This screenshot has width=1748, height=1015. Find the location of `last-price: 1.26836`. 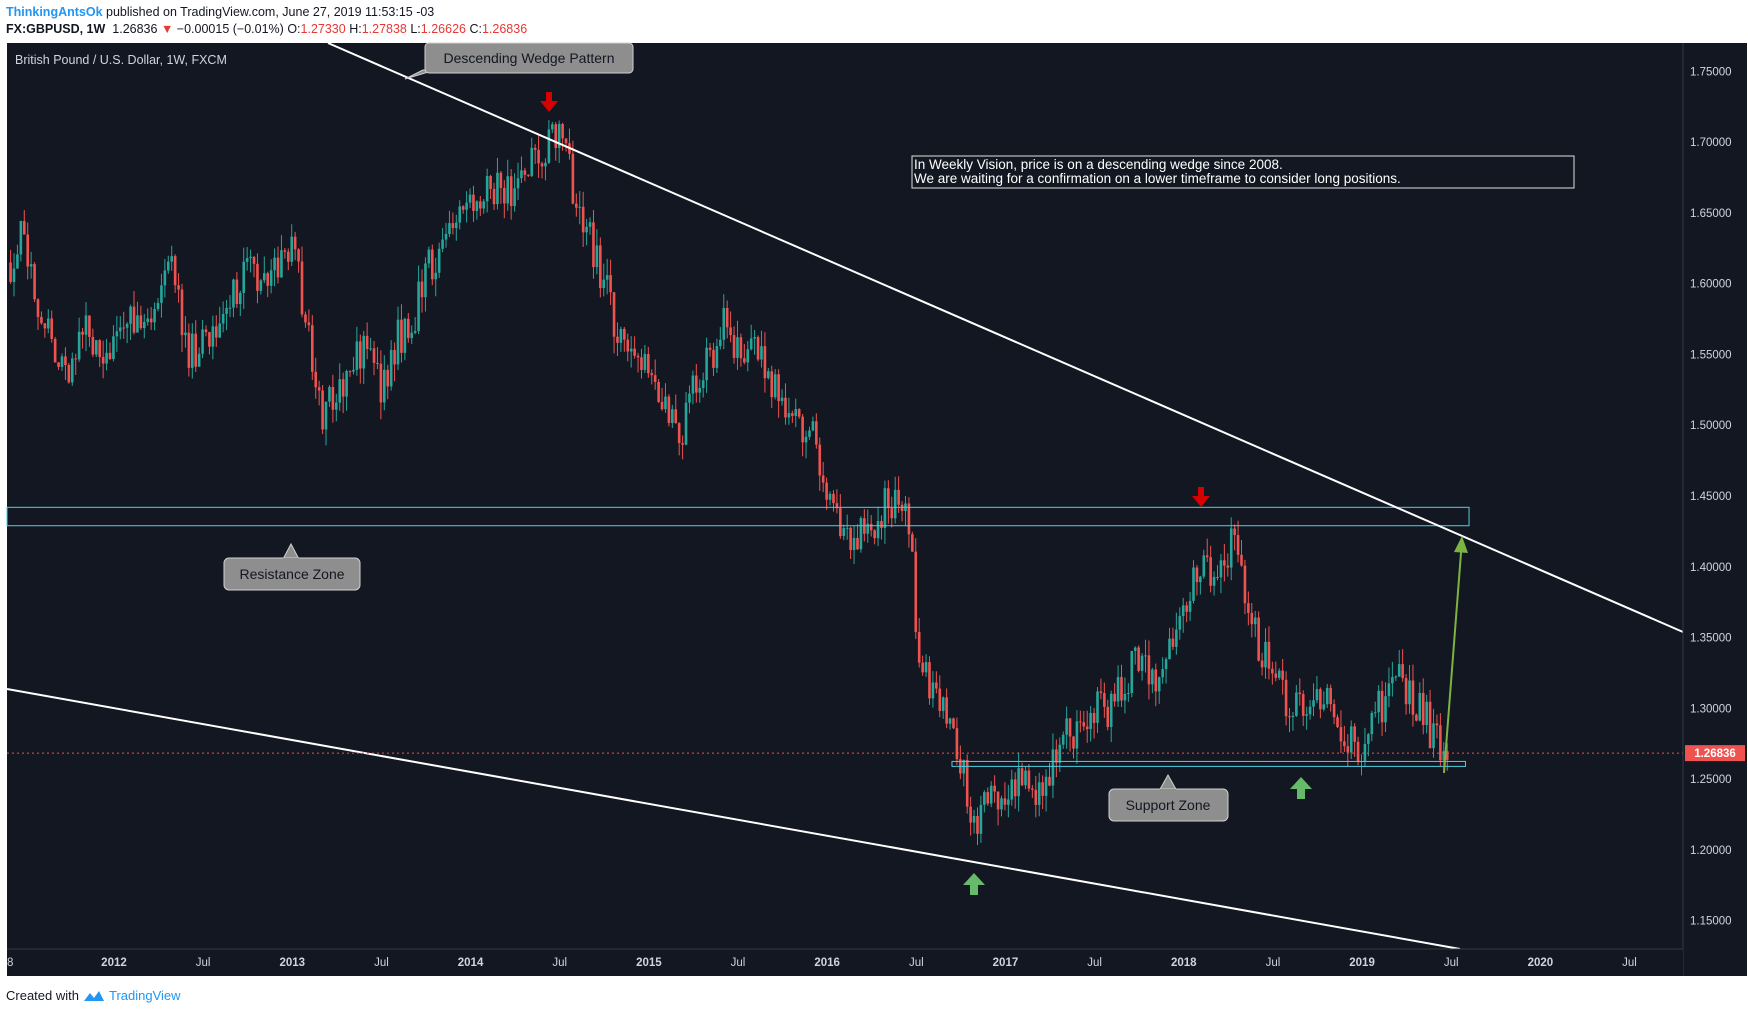

last-price: 1.26836 is located at coordinates (135, 29).